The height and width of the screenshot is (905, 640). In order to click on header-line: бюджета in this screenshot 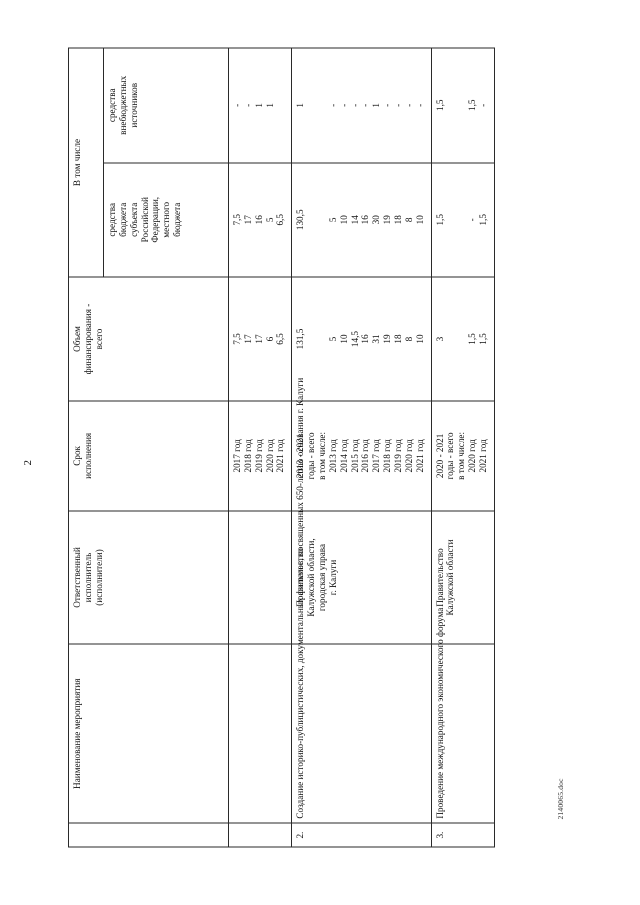, I will do `click(177, 219)`.